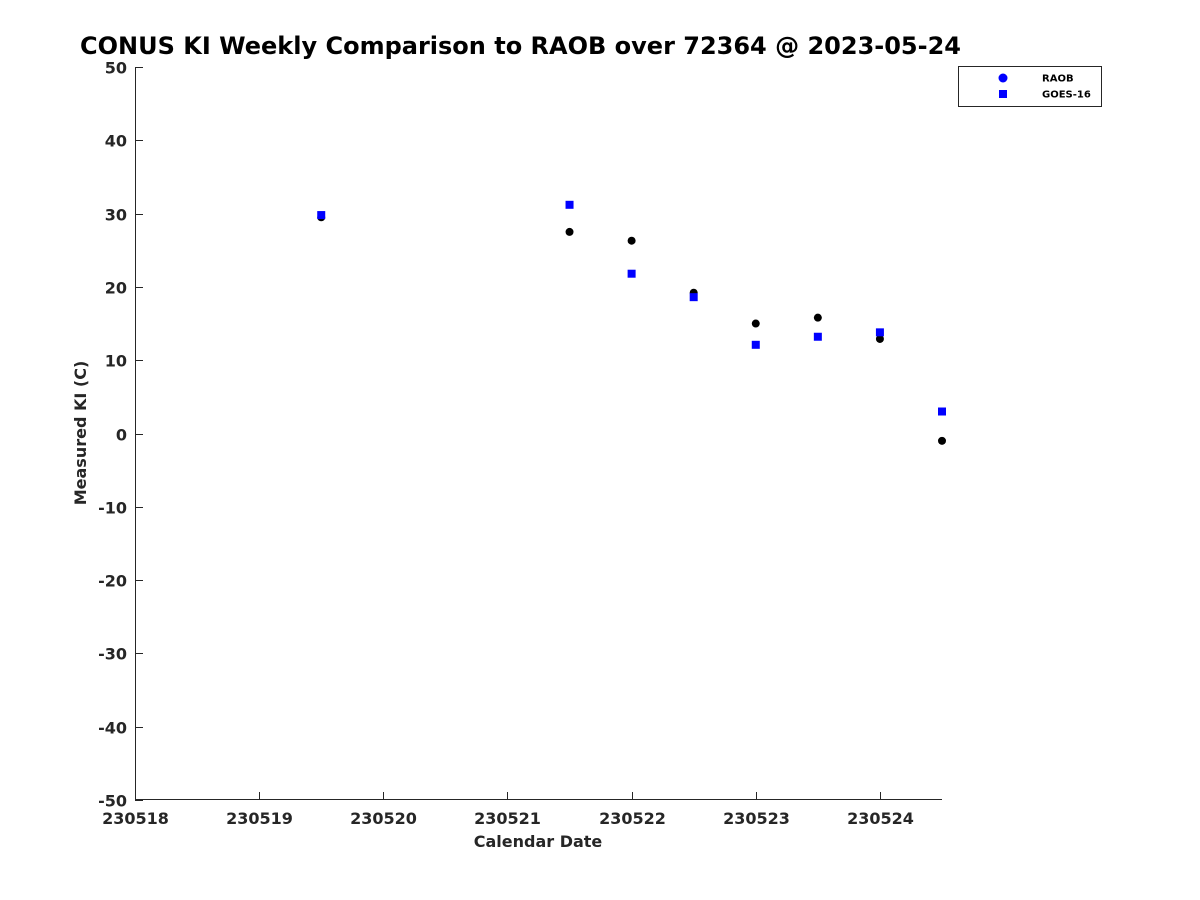  I want to click on legend-label-goes16: GOES-16, so click(1066, 95).